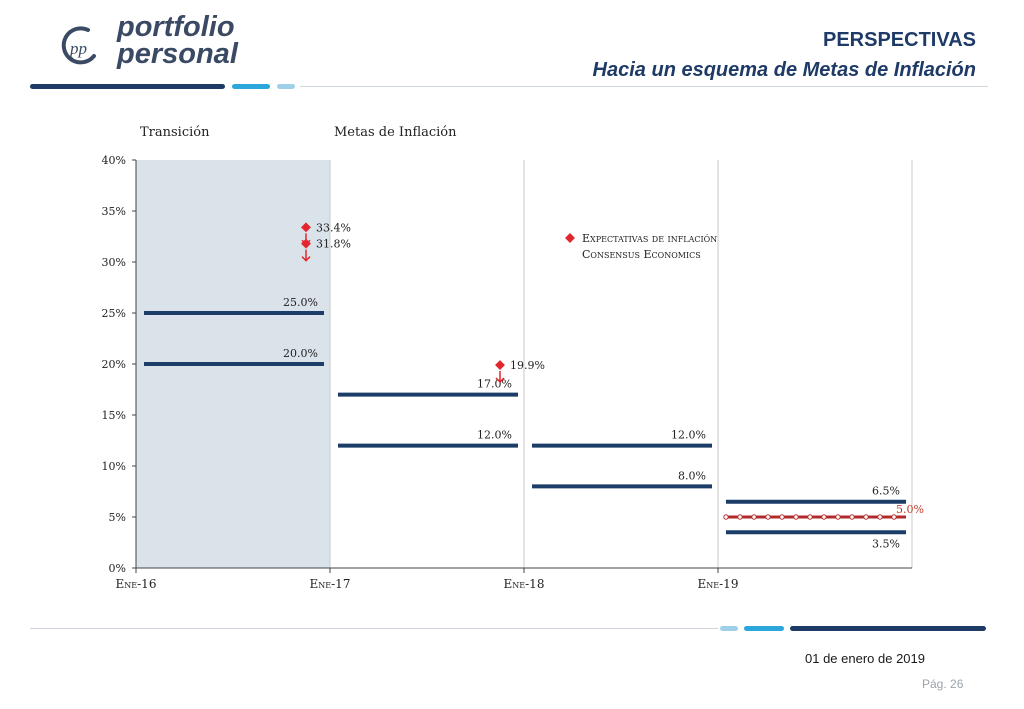 This screenshot has height=709, width=1024. What do you see at coordinates (865, 658) in the screenshot?
I see `footer-date: 01 de enero de 2019` at bounding box center [865, 658].